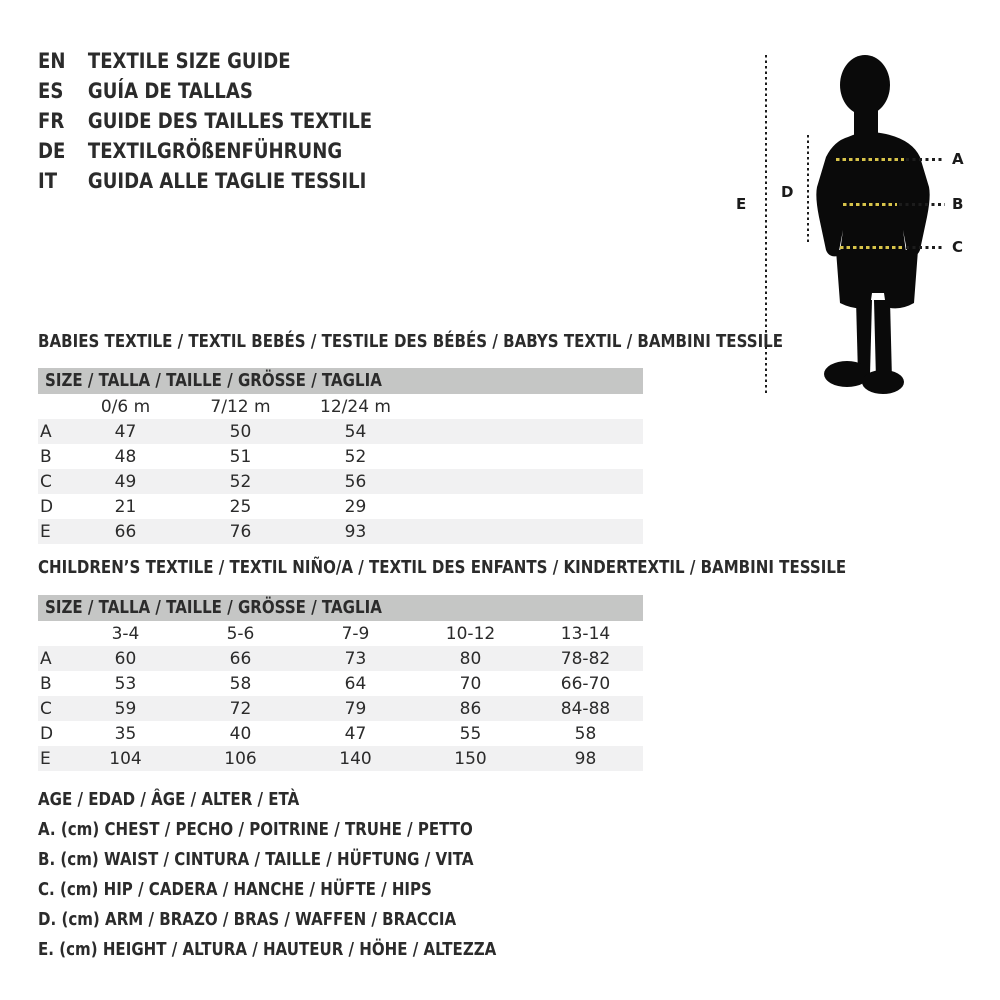 Image resolution: width=1000 pixels, height=1000 pixels. I want to click on table-row: C 59 72 79 86 84-88, so click(340, 708).